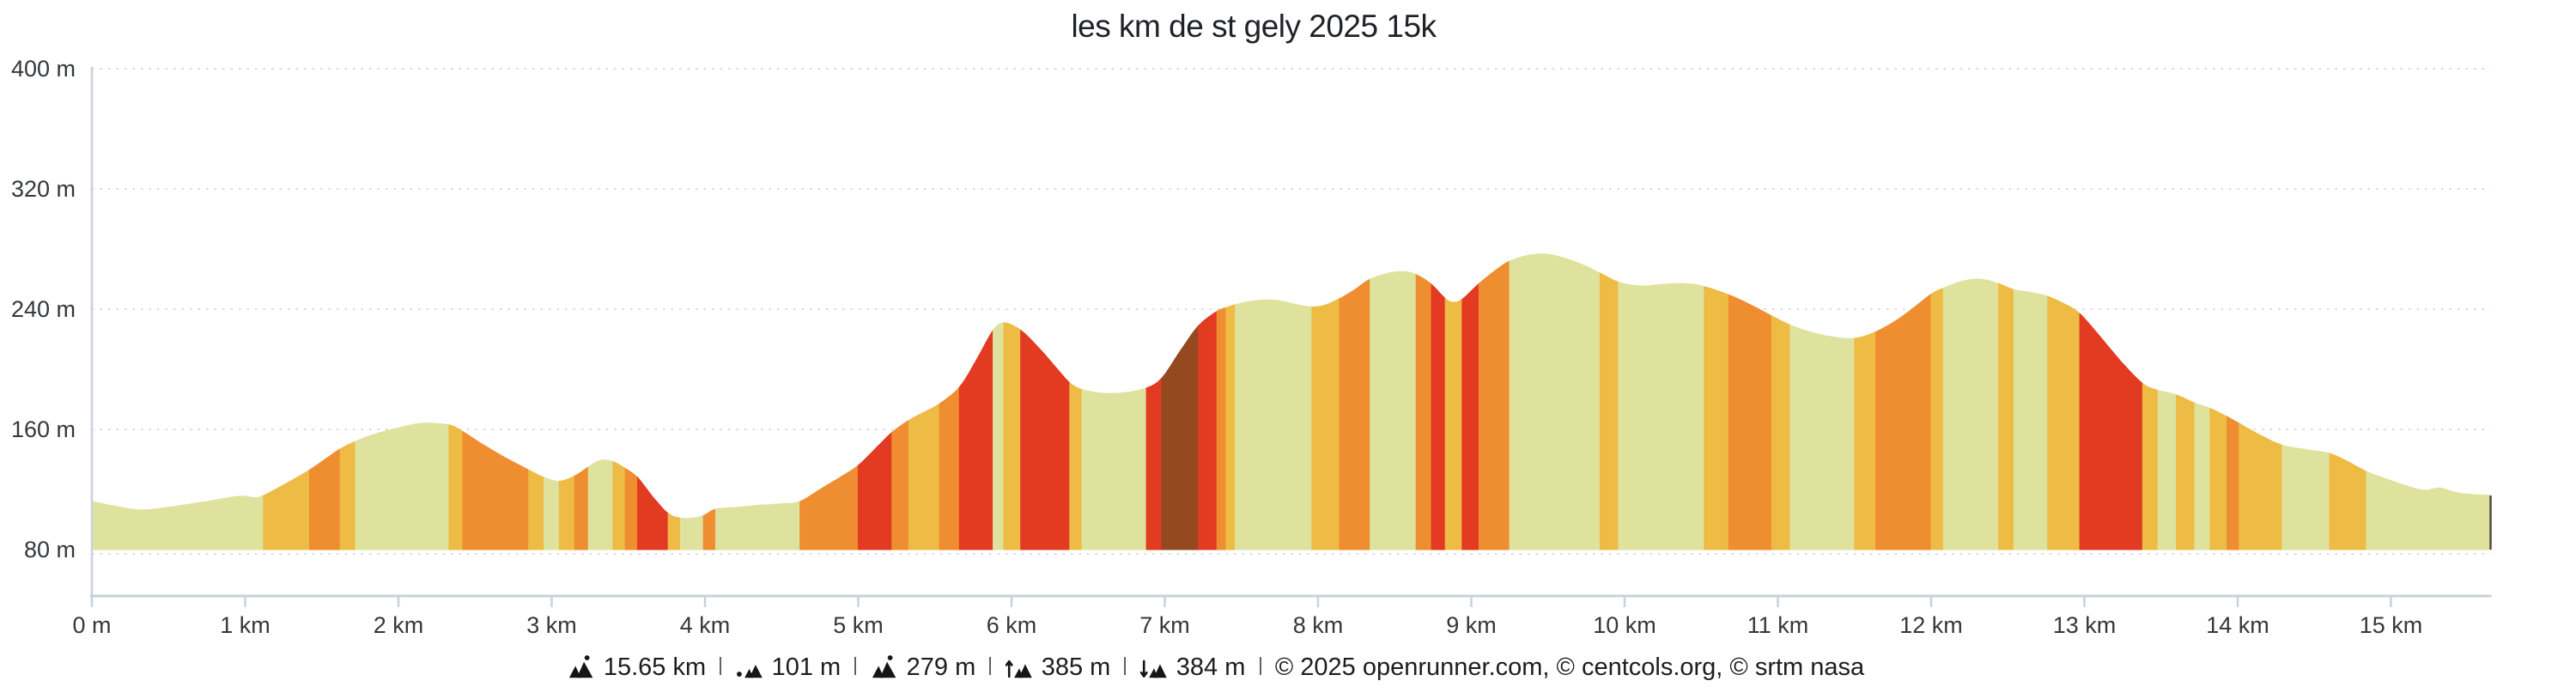  Describe the element at coordinates (1254, 26) in the screenshot. I see `chart-title: les km de st gely 2025 15k` at that location.